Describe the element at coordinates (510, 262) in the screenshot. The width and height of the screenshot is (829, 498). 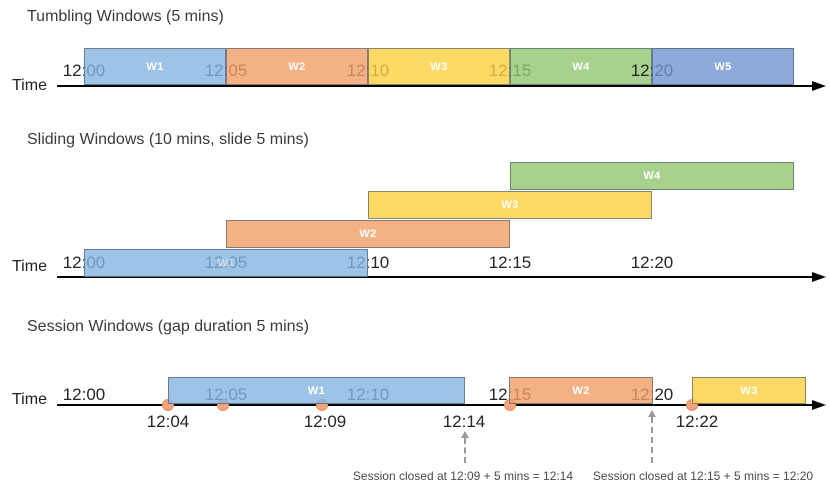
I see `tick-label: 12:15` at that location.